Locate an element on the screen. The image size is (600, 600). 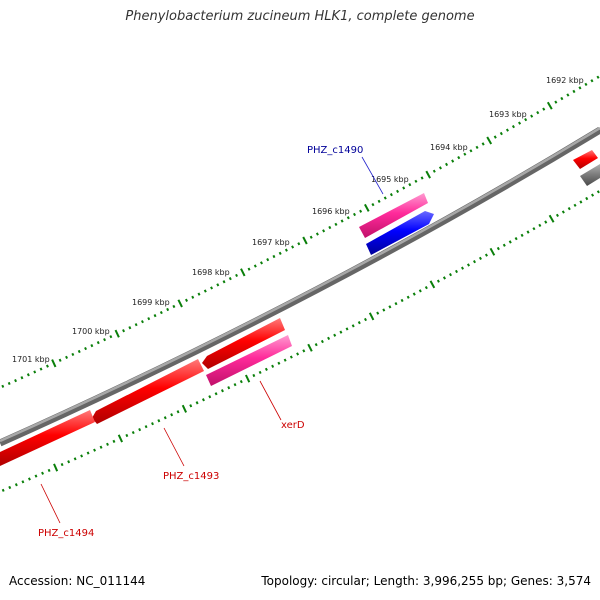
gene-label-xerD: xerD is located at coordinates (293, 425).